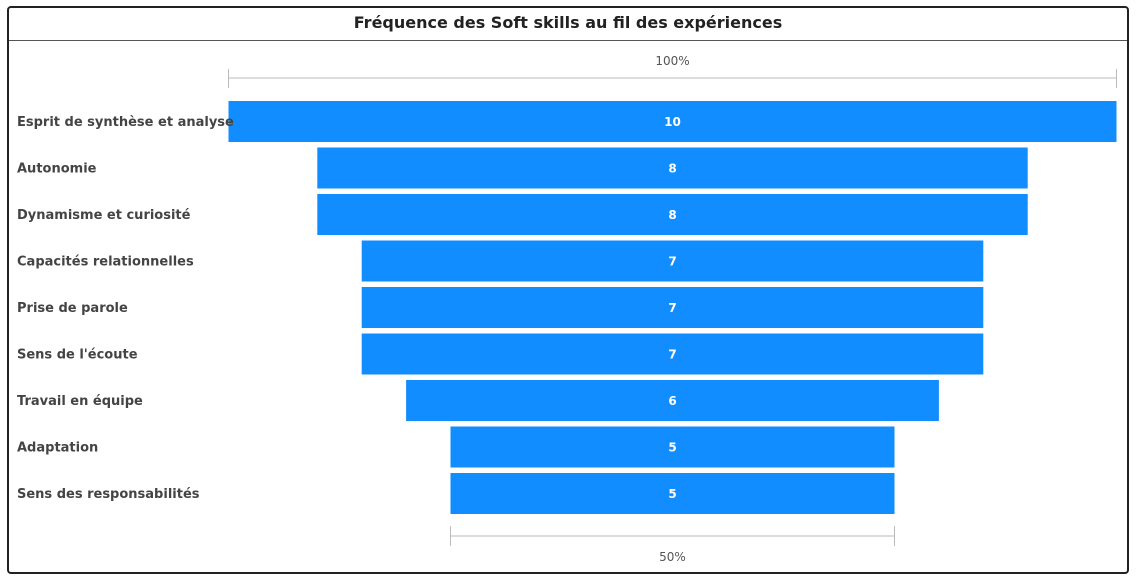 This screenshot has width=1142, height=588. What do you see at coordinates (57, 448) in the screenshot?
I see `category-label: Adaptation` at bounding box center [57, 448].